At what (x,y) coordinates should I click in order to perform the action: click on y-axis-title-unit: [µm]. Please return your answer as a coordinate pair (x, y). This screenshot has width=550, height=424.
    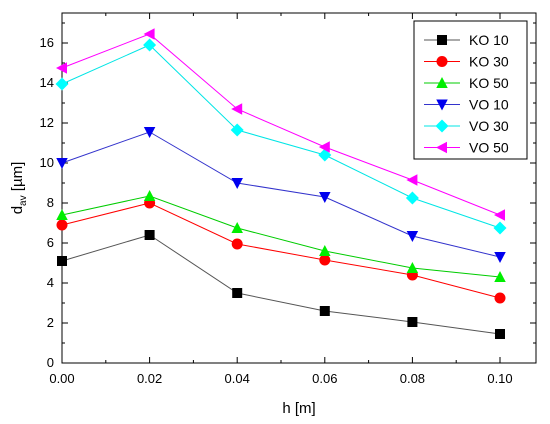
    Looking at the image, I should click on (17, 179).